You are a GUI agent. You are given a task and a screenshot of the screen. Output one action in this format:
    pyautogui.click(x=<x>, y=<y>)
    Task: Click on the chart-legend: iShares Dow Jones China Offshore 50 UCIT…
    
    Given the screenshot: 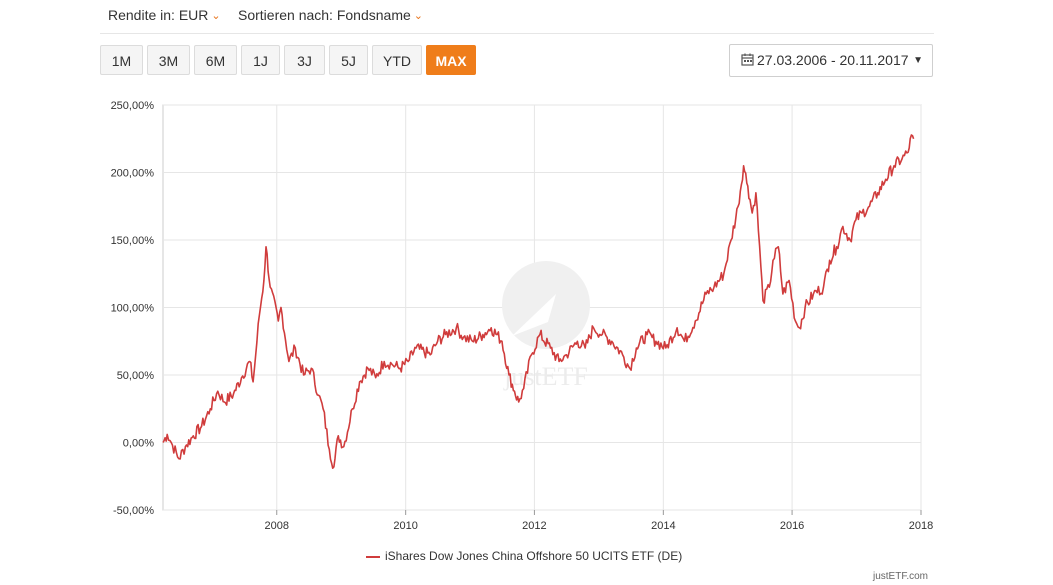 What is the action you would take?
    pyautogui.click(x=524, y=556)
    